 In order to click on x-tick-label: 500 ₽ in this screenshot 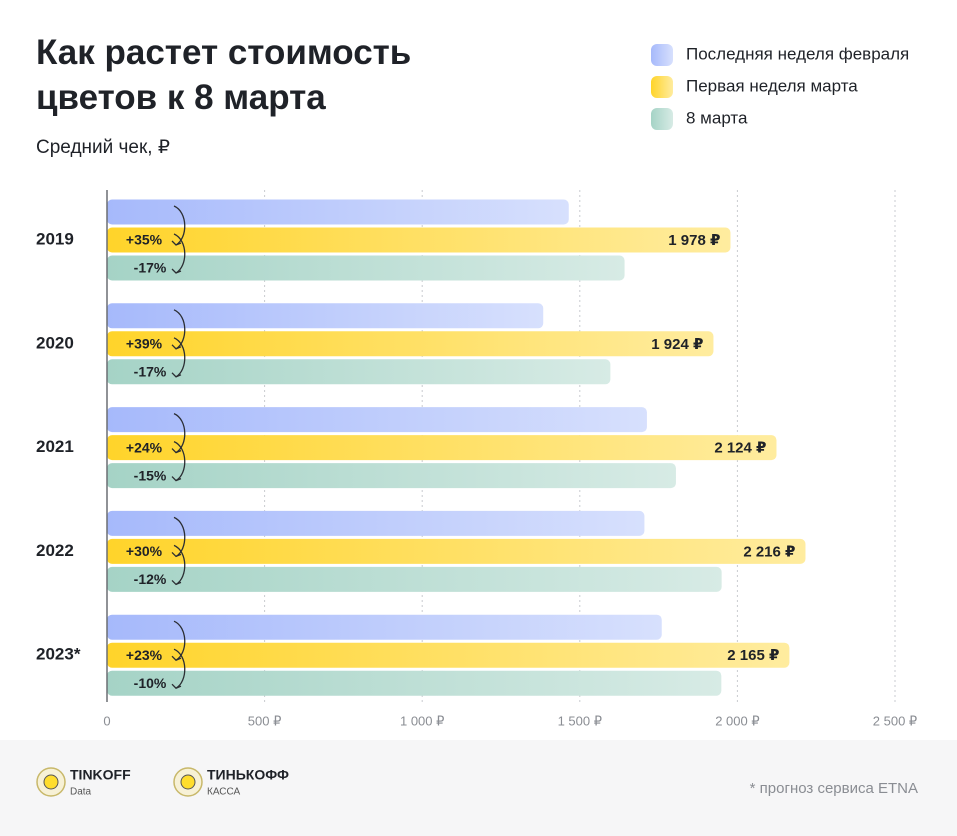, I will do `click(265, 720)`.